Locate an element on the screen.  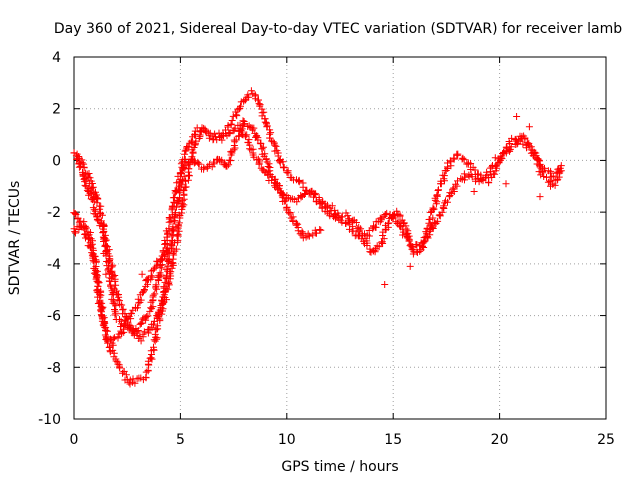
x-tick-label: 10 is located at coordinates (287, 440).